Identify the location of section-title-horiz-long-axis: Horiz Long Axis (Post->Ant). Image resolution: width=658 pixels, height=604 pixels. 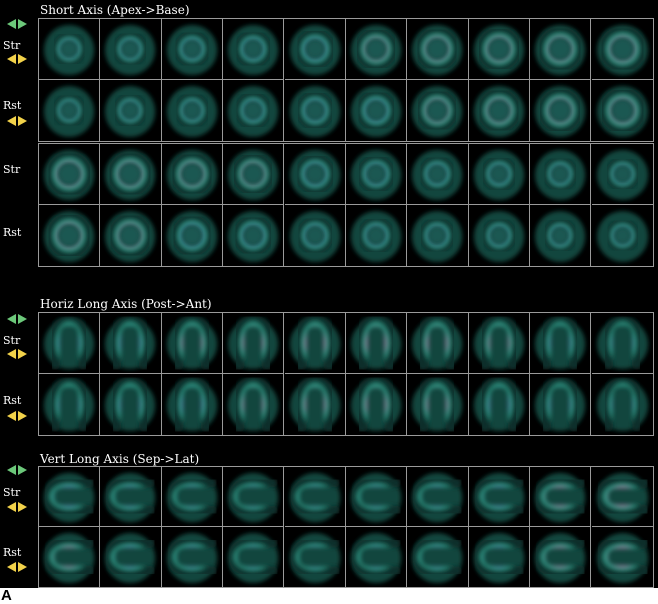
(126, 304).